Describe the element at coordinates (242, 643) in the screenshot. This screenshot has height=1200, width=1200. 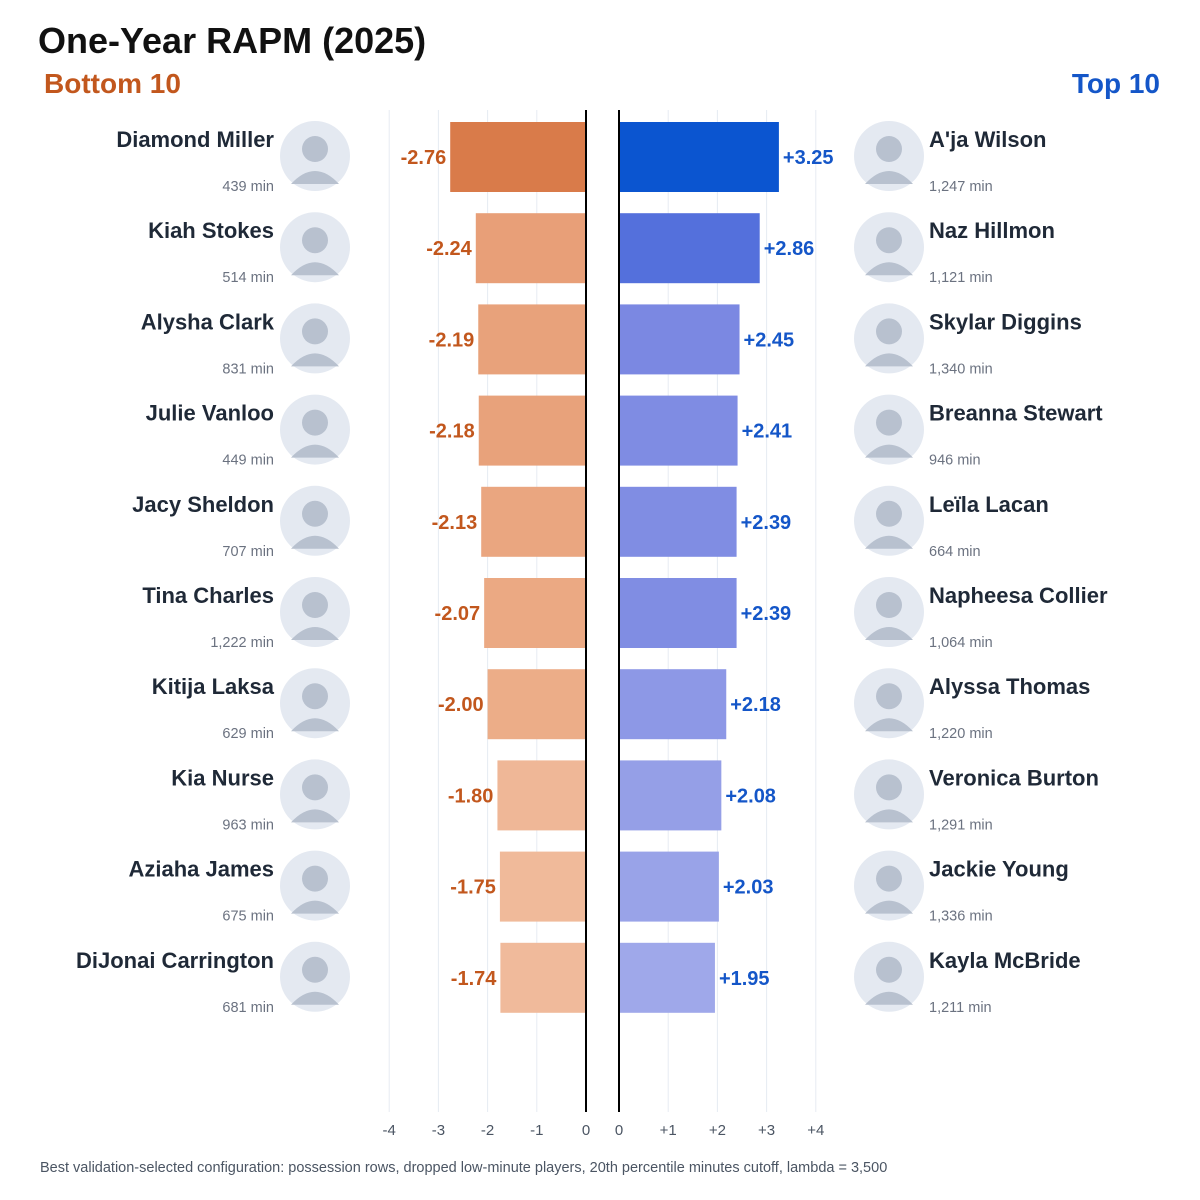
I see `player-minutes: 1,222 min` at that location.